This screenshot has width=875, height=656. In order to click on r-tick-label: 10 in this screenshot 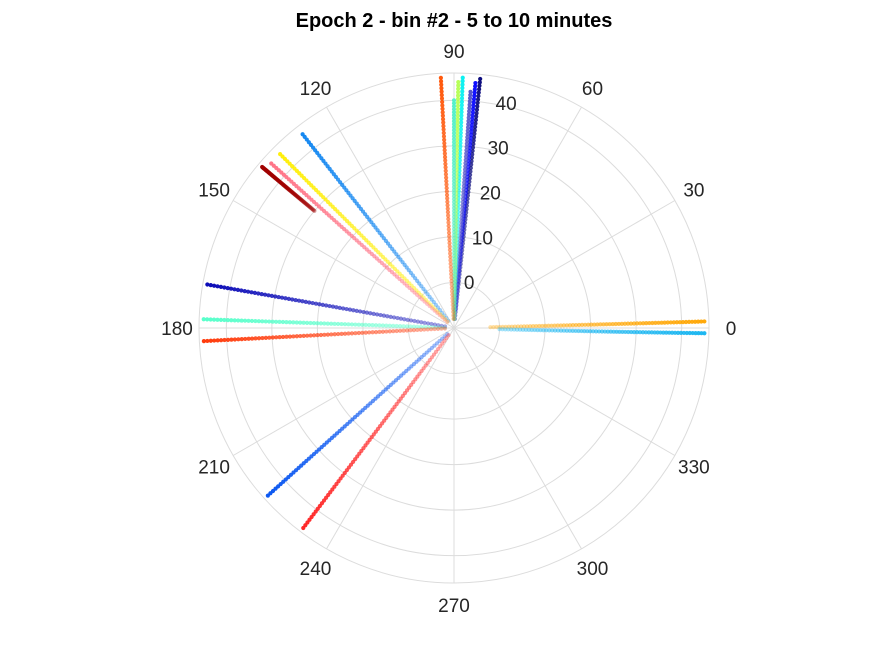, I will do `click(482, 238)`.